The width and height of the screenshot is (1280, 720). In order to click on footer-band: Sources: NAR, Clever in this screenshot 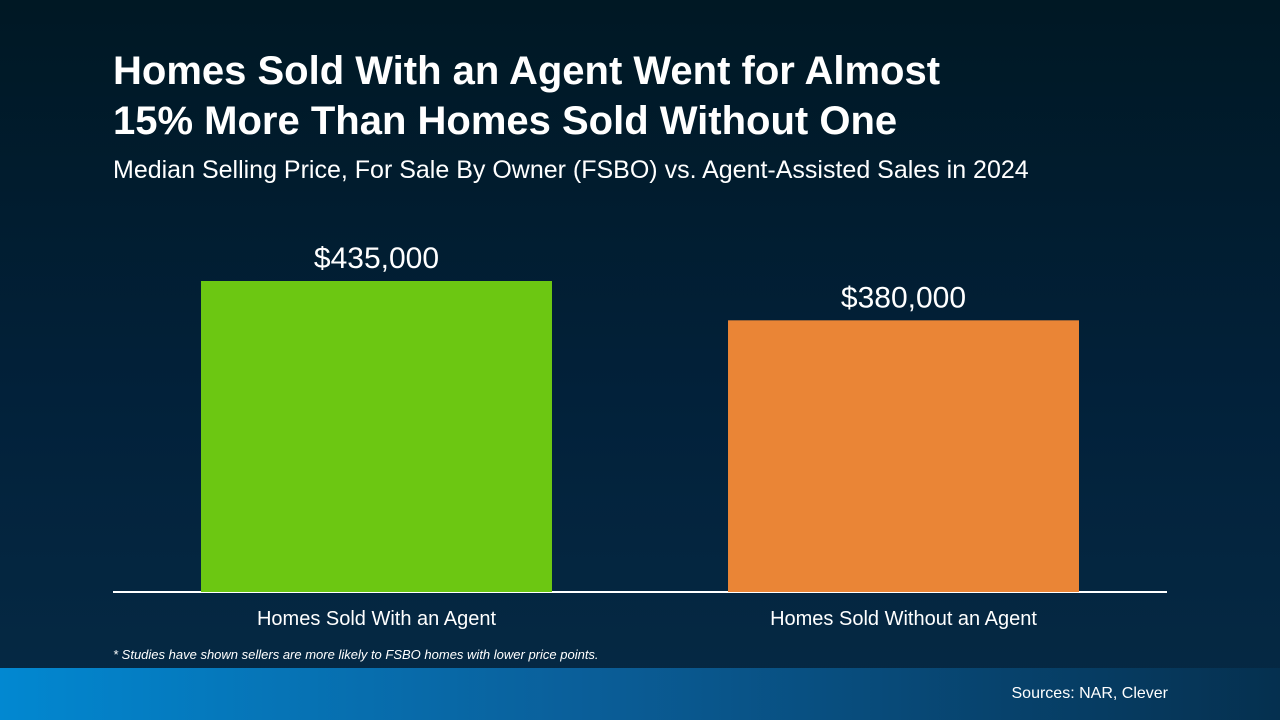, I will do `click(640, 694)`.